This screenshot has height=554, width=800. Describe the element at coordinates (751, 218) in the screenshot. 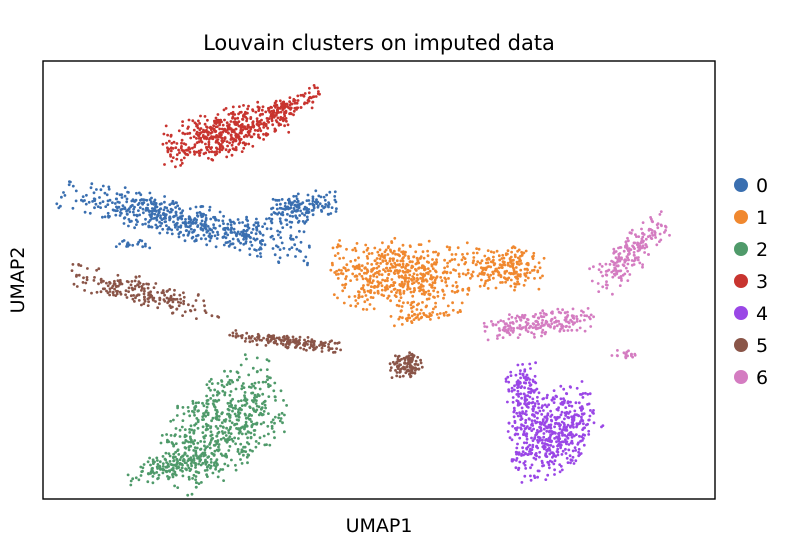

I see `legend-item-1: 1` at that location.